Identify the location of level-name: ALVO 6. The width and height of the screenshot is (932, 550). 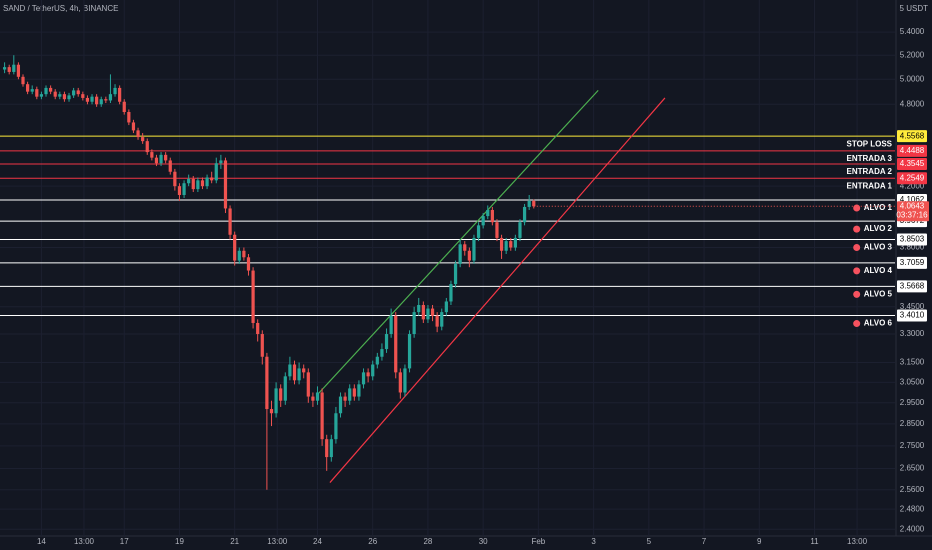
(878, 323).